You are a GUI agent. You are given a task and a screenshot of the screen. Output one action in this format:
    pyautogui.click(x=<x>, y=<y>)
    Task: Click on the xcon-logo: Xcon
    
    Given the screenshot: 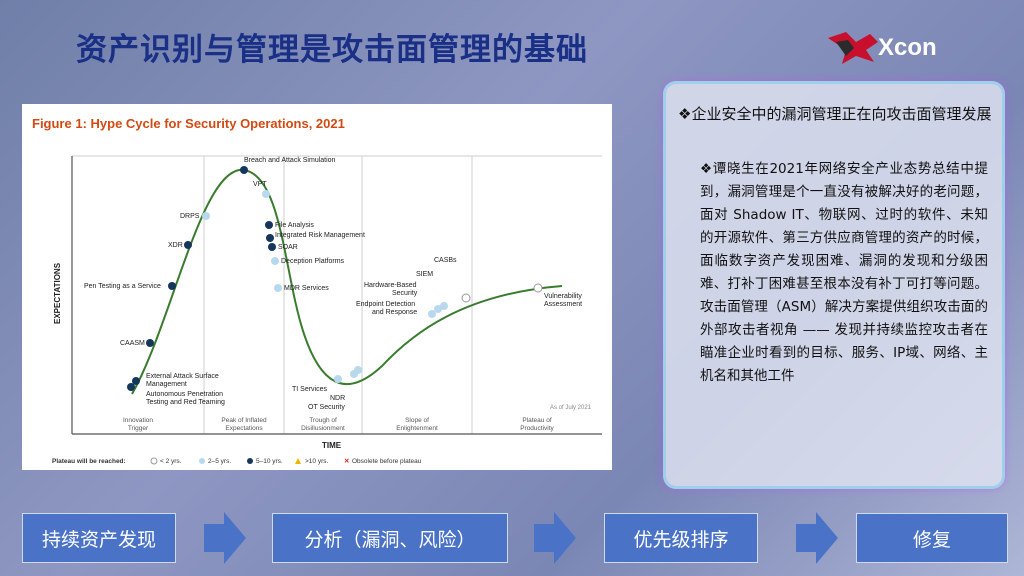 What is the action you would take?
    pyautogui.click(x=891, y=48)
    